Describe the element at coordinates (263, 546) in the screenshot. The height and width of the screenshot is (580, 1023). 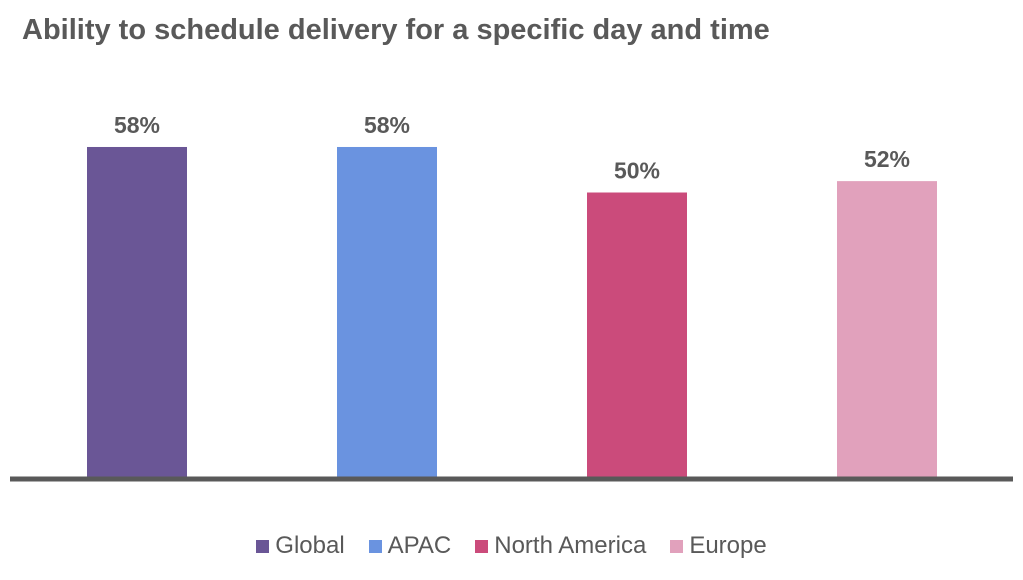
I see `legend-swatch-global` at that location.